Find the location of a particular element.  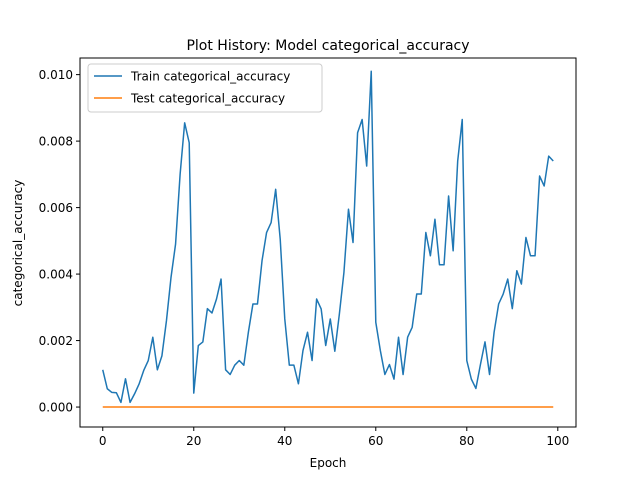

chart-title: Plot History: Model categorical_accuracy is located at coordinates (327, 46).